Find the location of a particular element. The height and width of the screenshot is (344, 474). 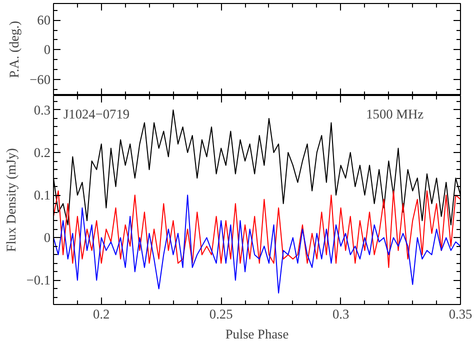

y-axis-title: P.A. (deg.) is located at coordinates (14, 49).